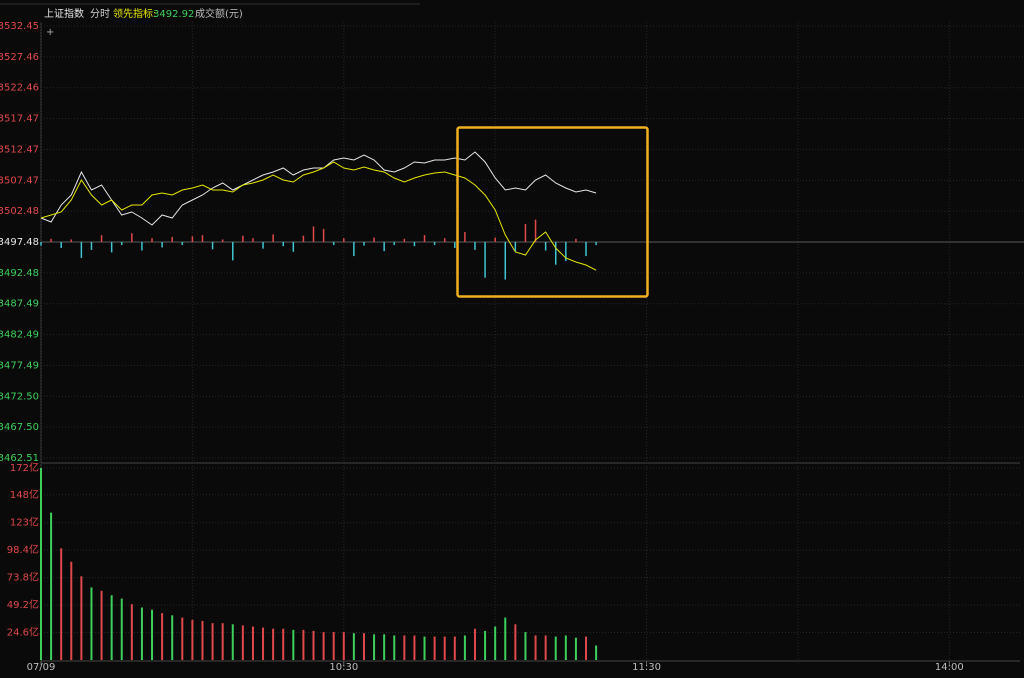 The image size is (1024, 678). I want to click on y-tick-label: 3522.46, so click(19, 88).